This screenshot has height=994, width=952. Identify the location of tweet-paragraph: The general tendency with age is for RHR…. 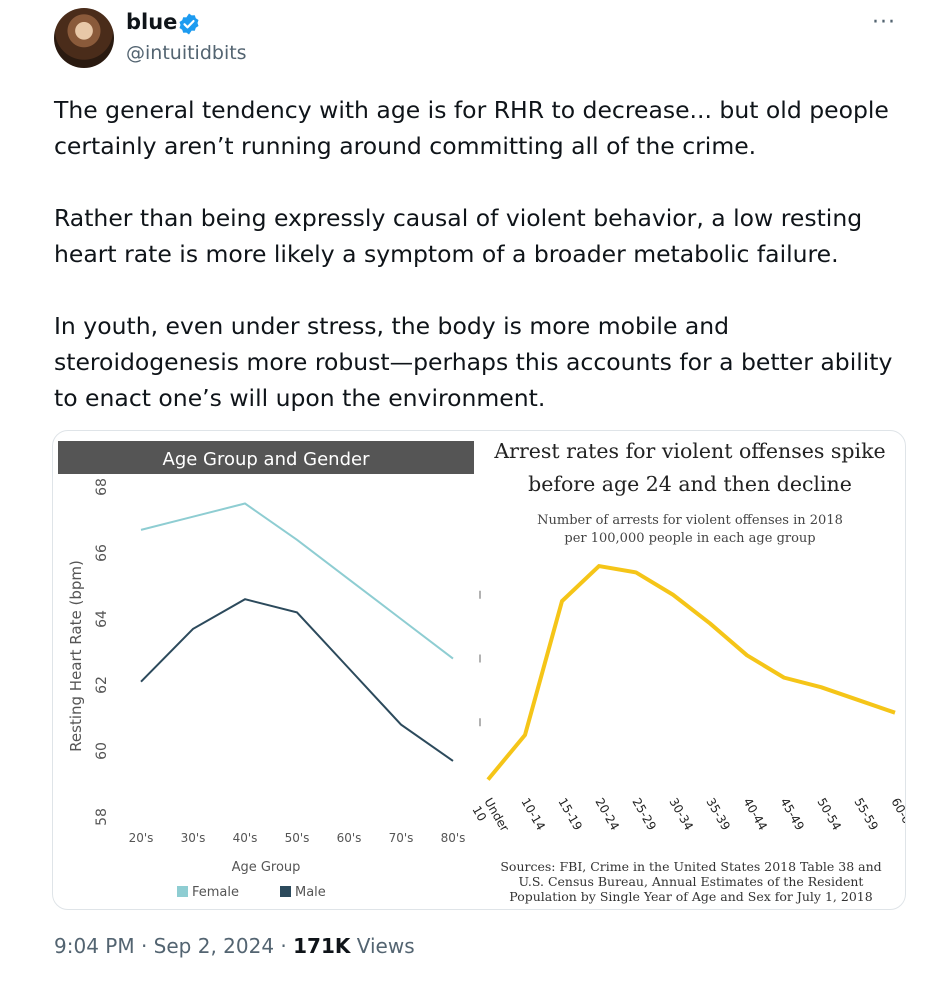
(471, 128).